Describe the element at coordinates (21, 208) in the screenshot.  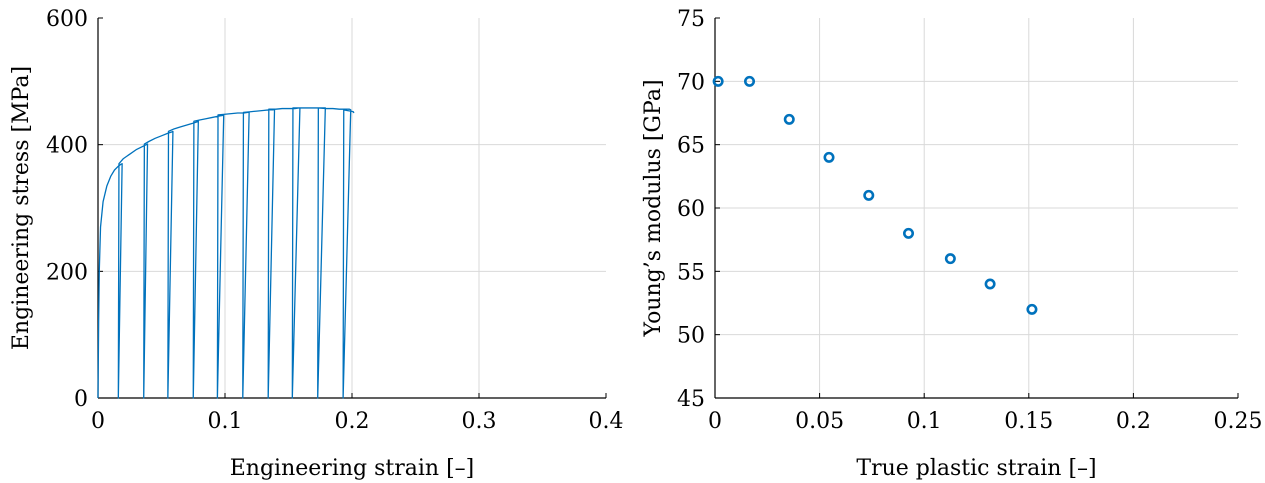
I see `chart1-y-axis-label: Engineering stress [MPa]` at that location.